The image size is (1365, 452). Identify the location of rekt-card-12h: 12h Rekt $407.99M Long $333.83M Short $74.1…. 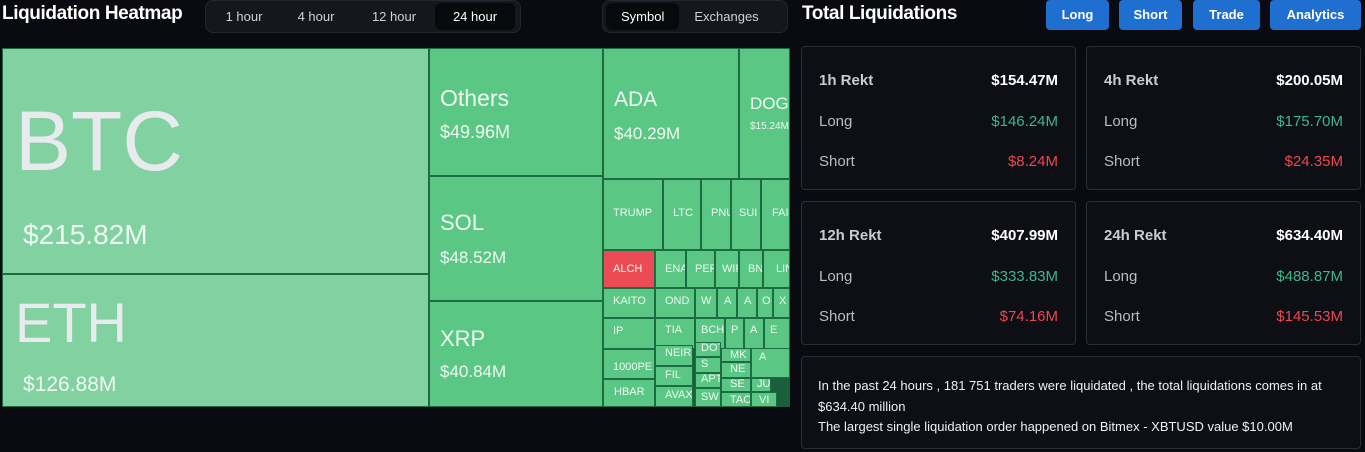
(938, 273).